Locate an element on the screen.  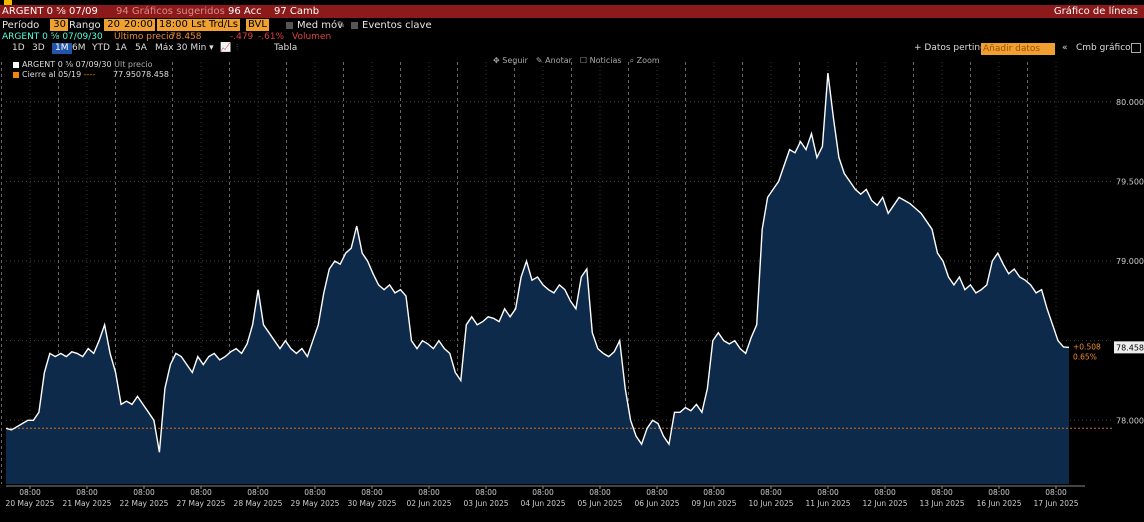
table-button: Tabla is located at coordinates (286, 48).